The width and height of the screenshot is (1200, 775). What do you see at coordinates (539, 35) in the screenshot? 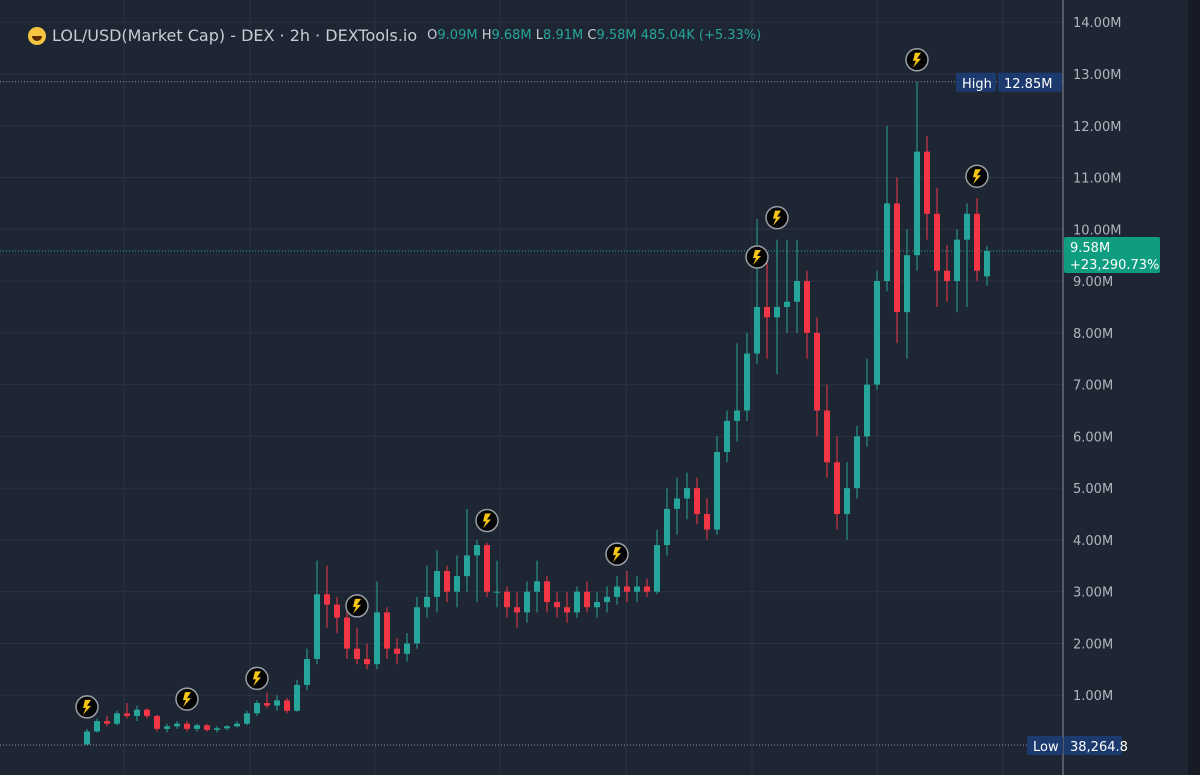
I see `low-label: L` at bounding box center [539, 35].